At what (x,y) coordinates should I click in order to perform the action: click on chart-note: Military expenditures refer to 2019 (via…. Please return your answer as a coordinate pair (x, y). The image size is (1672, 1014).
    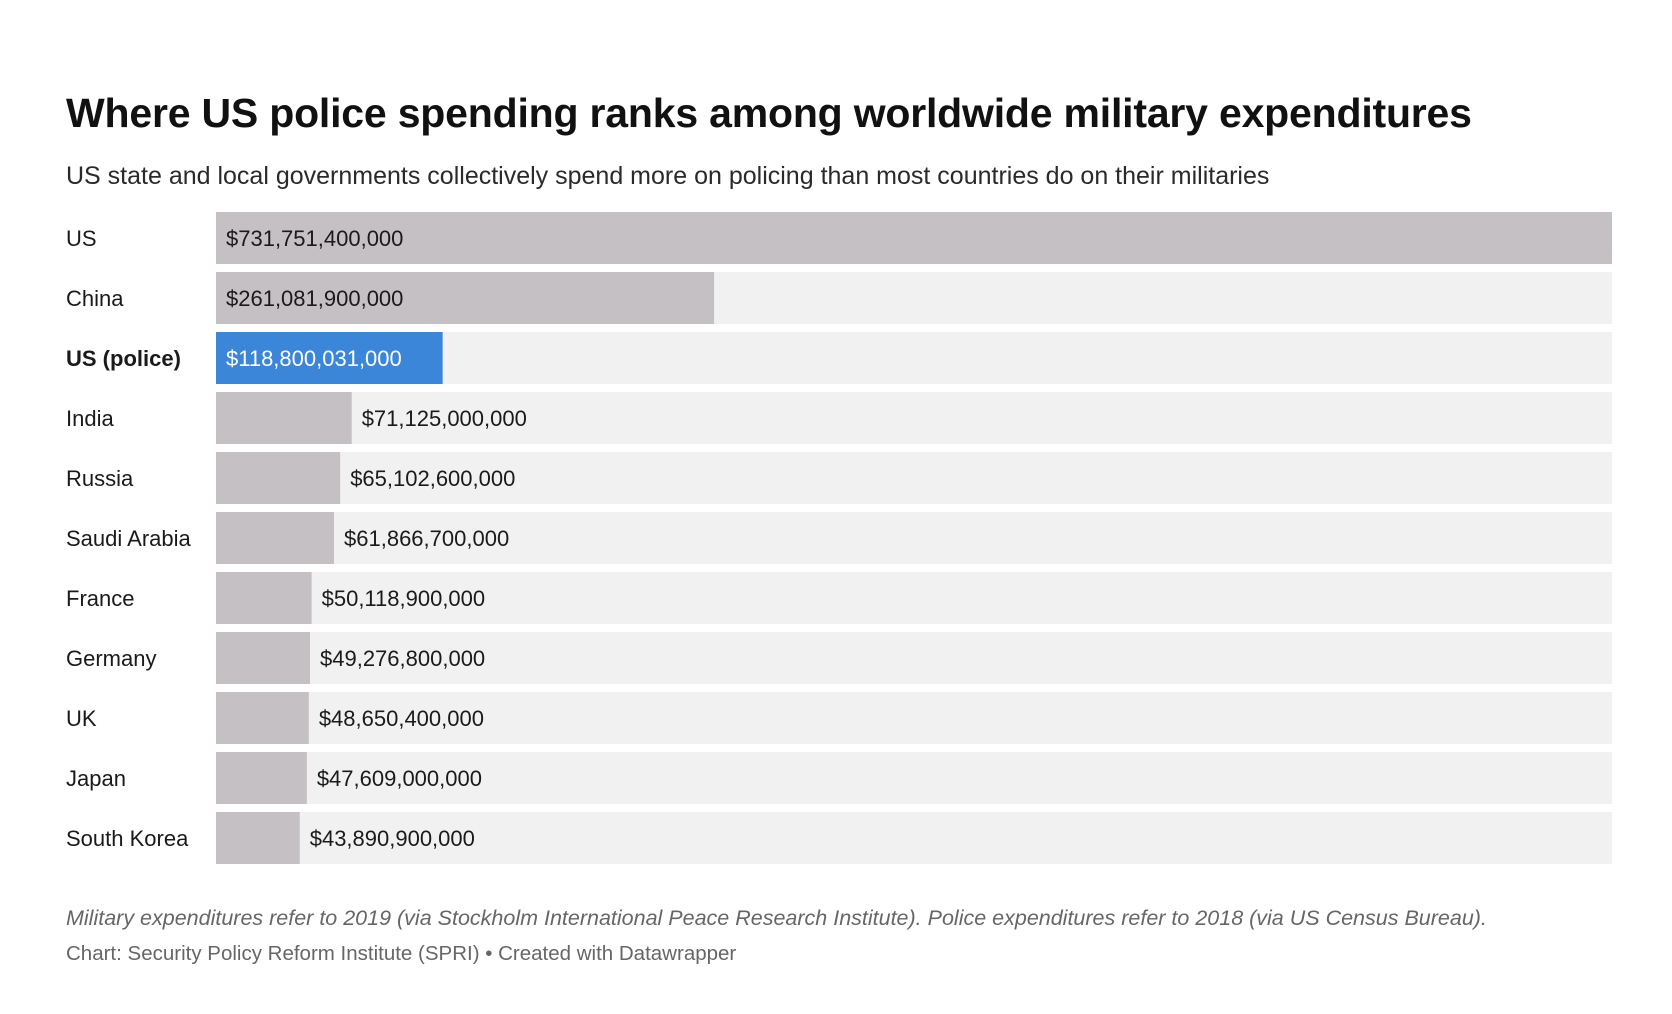
    Looking at the image, I should click on (776, 918).